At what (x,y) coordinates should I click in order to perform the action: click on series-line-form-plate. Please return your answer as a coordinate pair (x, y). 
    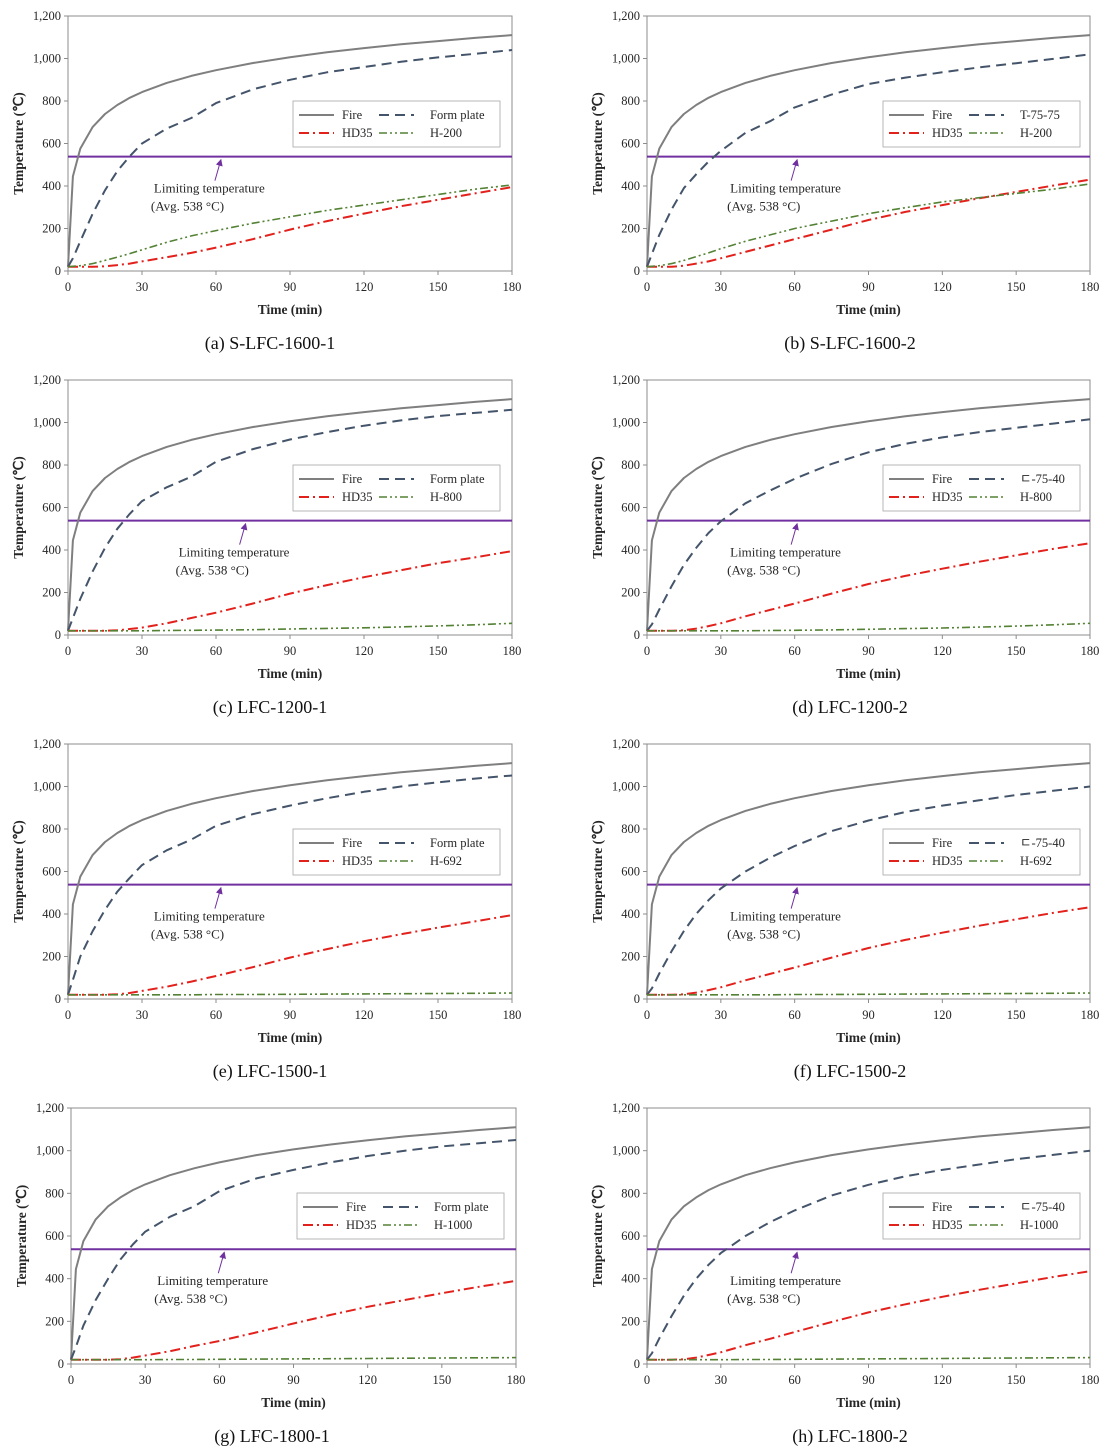
    Looking at the image, I should click on (290, 885).